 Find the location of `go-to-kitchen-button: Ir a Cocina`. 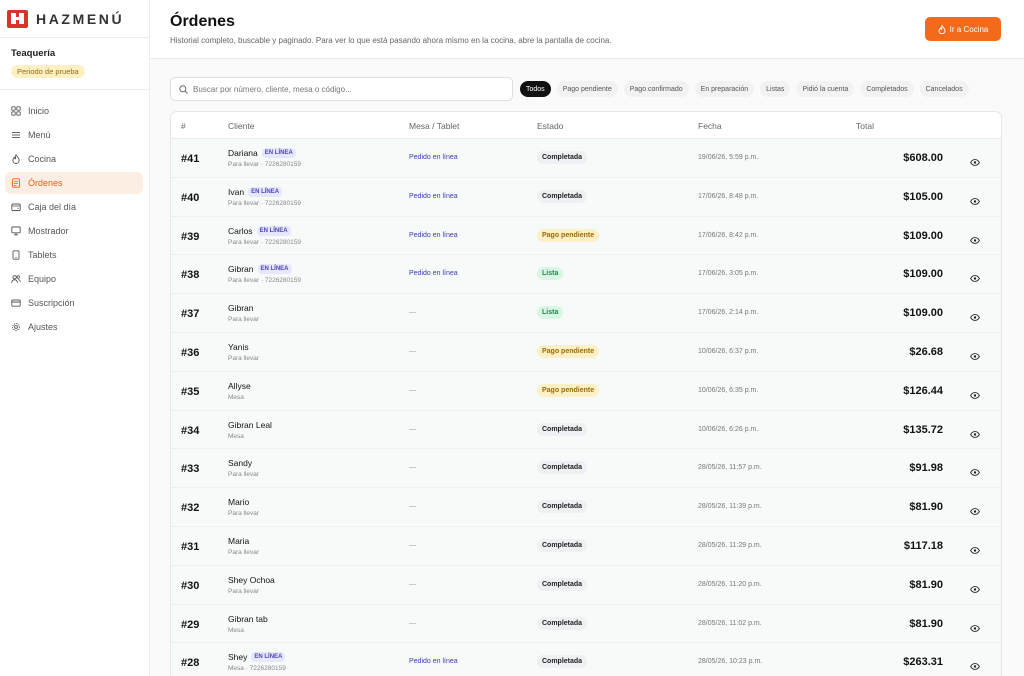

go-to-kitchen-button: Ir a Cocina is located at coordinates (963, 29).